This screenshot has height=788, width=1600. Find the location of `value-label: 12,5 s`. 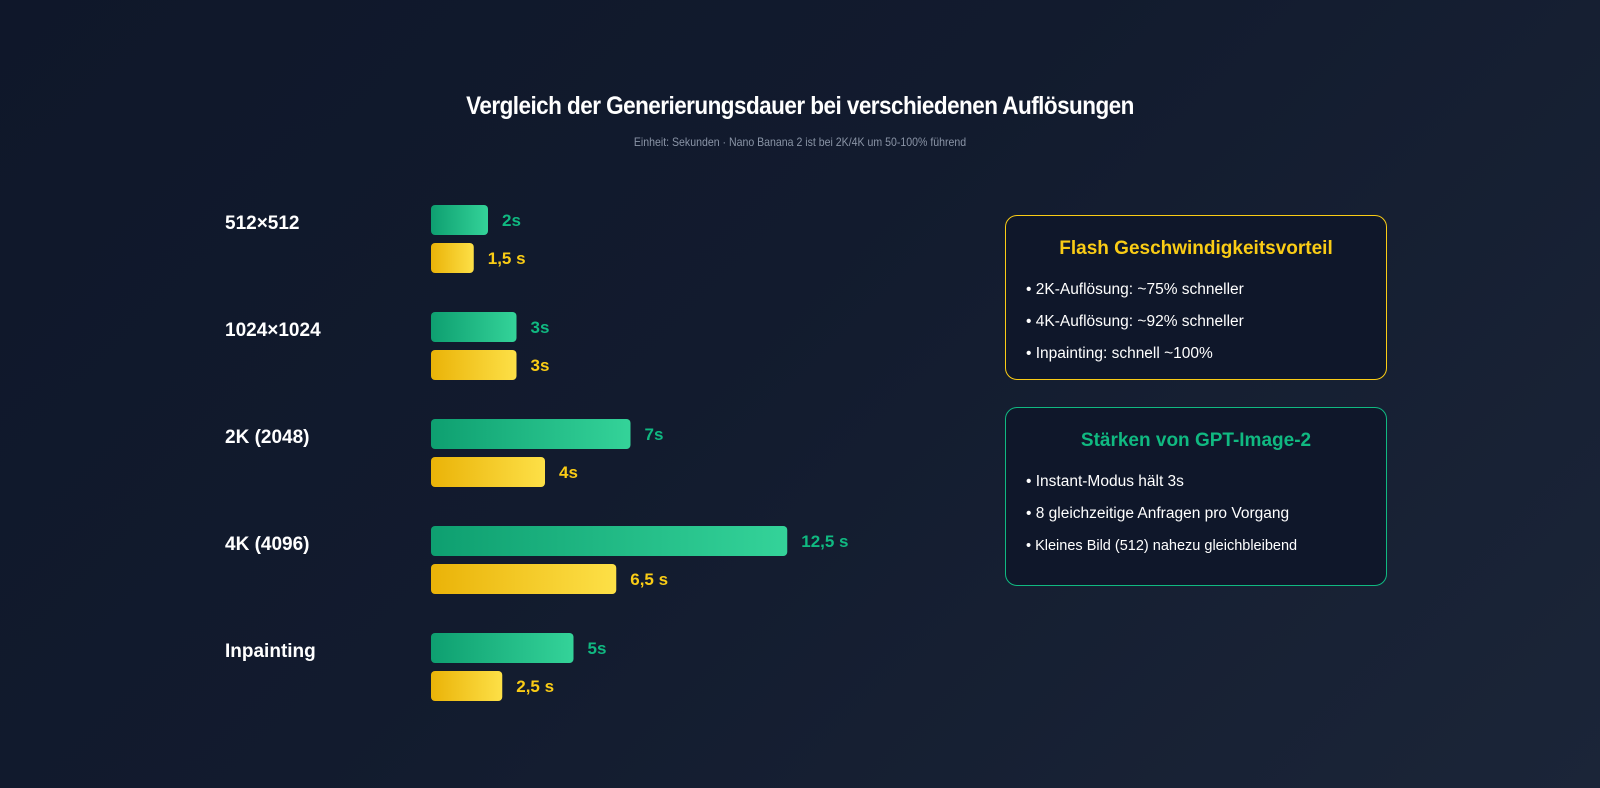

value-label: 12,5 s is located at coordinates (824, 541).